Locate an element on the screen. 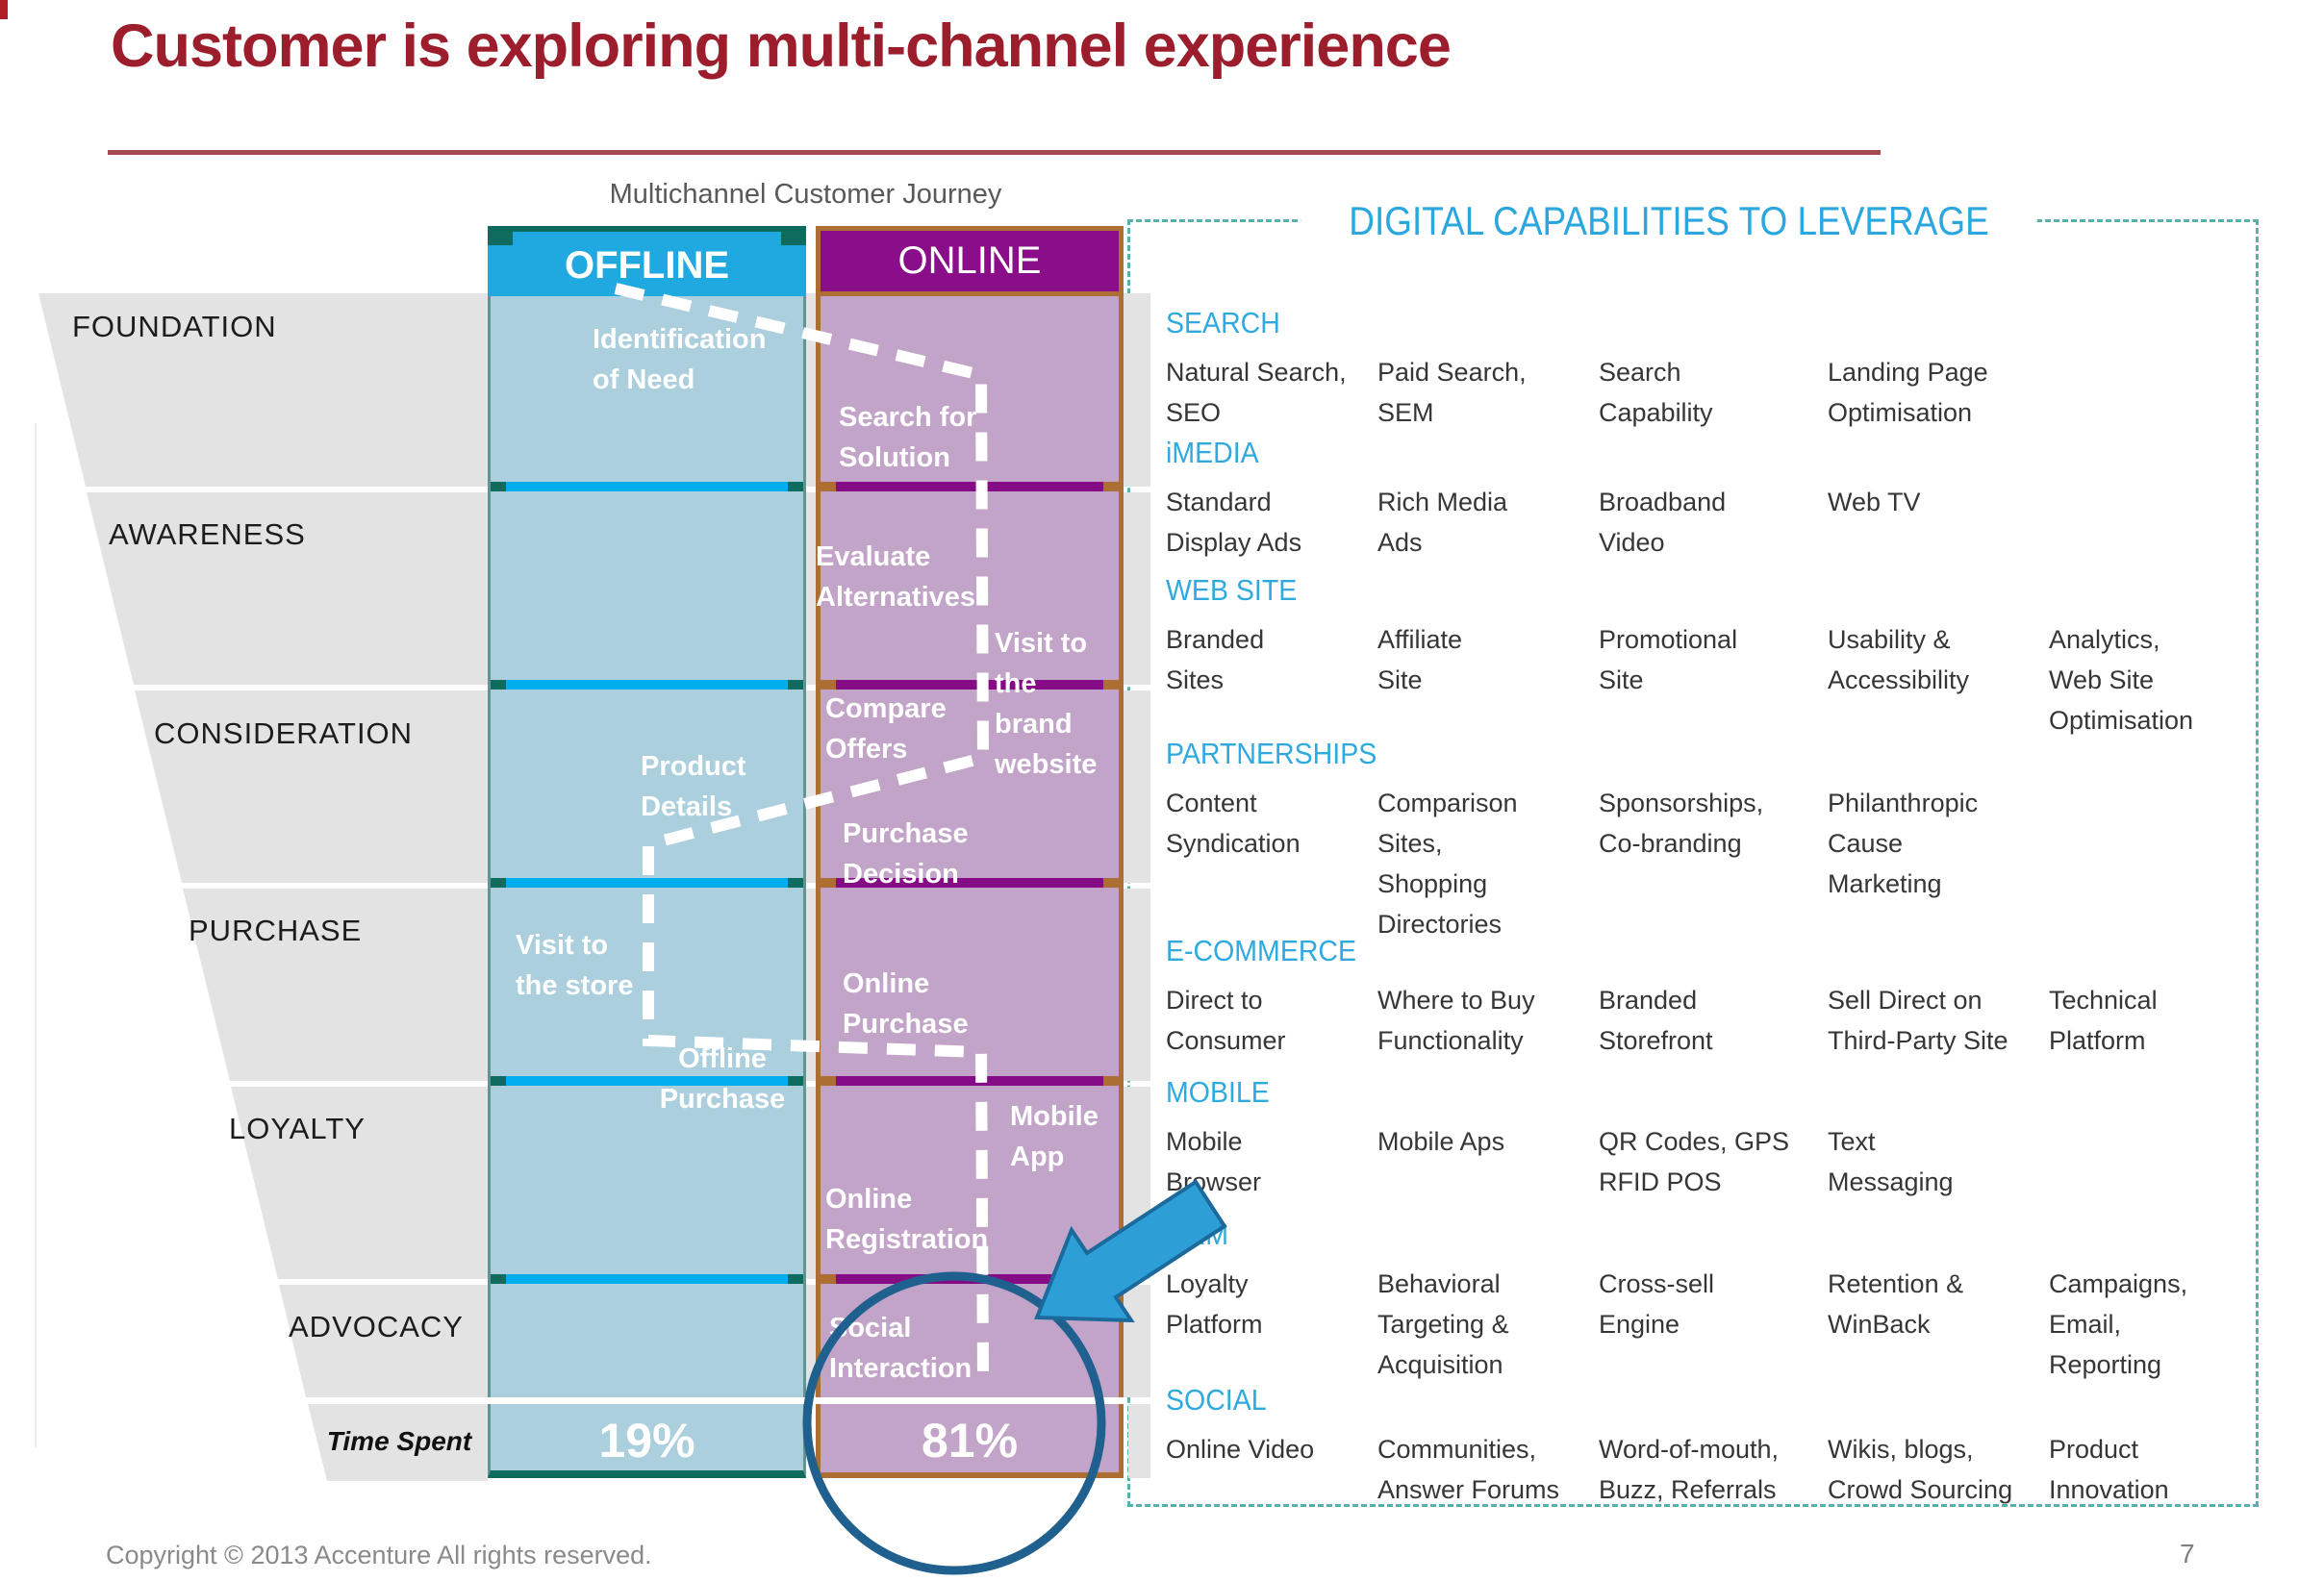 The height and width of the screenshot is (1581, 2324). capability-item: Mobile Browser is located at coordinates (1214, 1161).